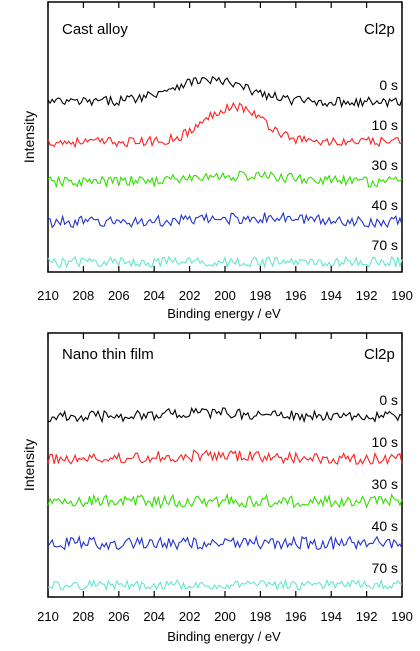 The height and width of the screenshot is (651, 420). Describe the element at coordinates (95, 29) in the screenshot. I see `panel-label-1: Cast alloy` at that location.